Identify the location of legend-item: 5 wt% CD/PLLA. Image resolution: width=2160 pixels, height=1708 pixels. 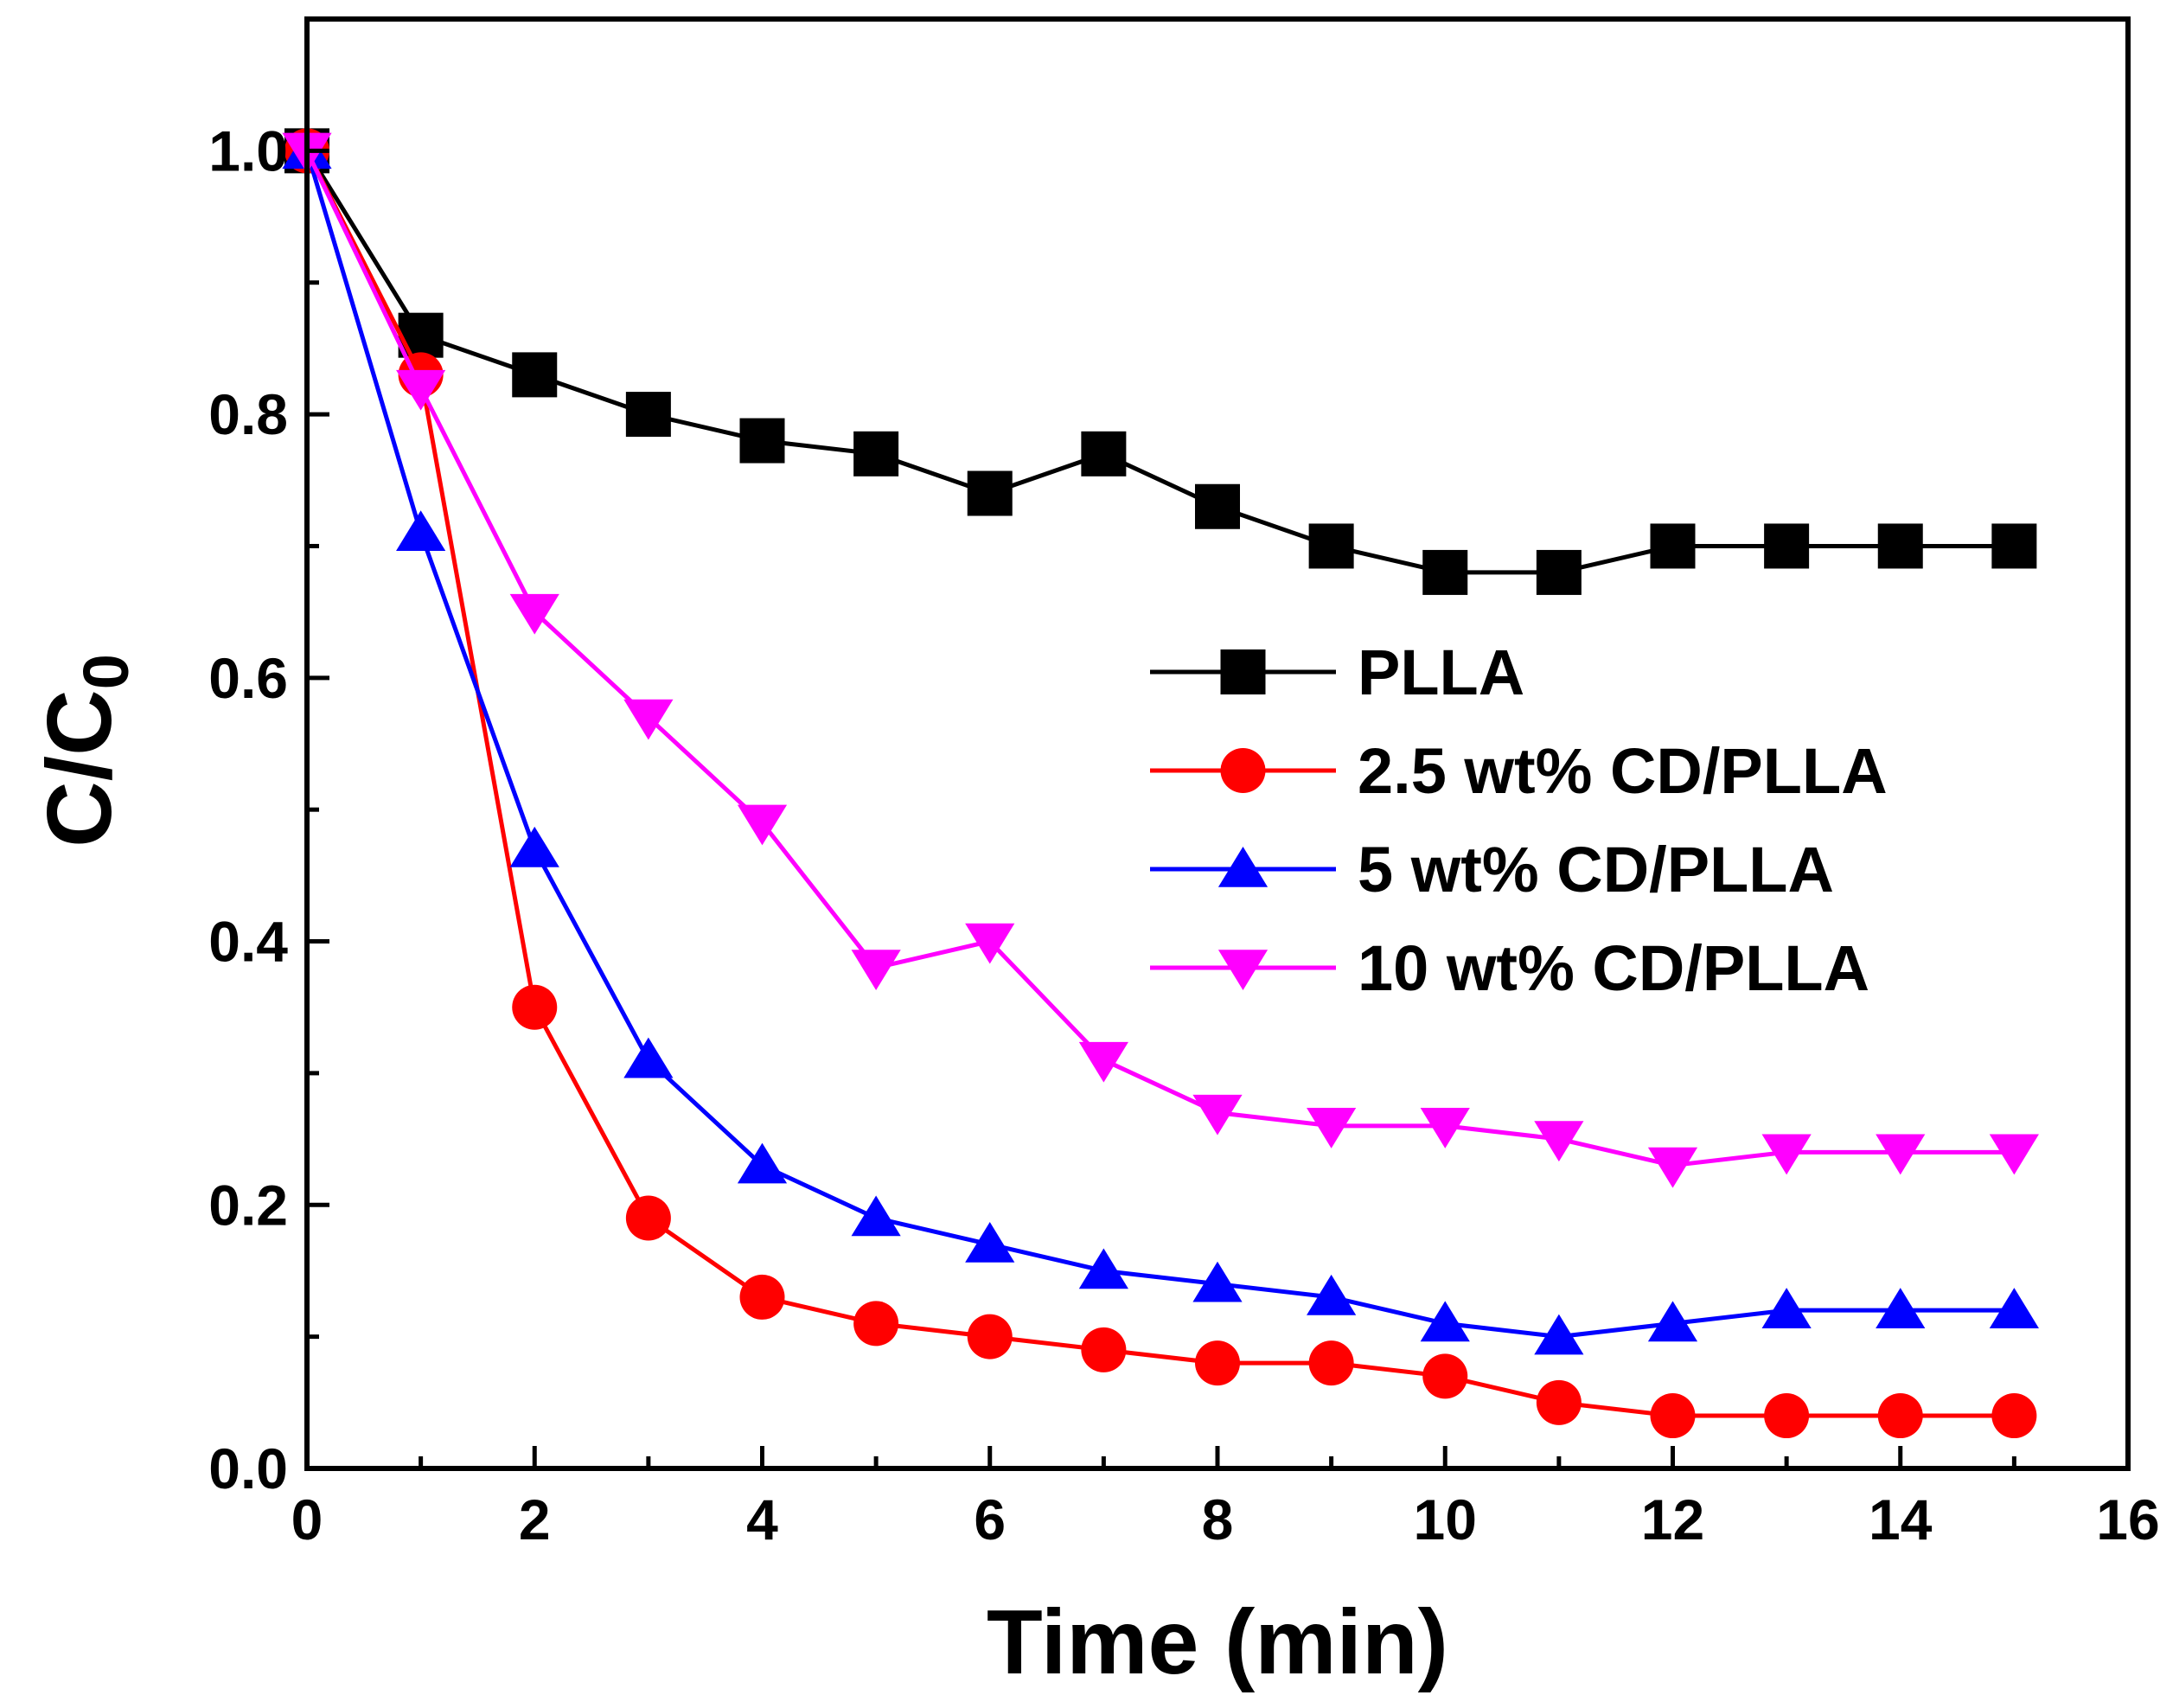
(1492, 869).